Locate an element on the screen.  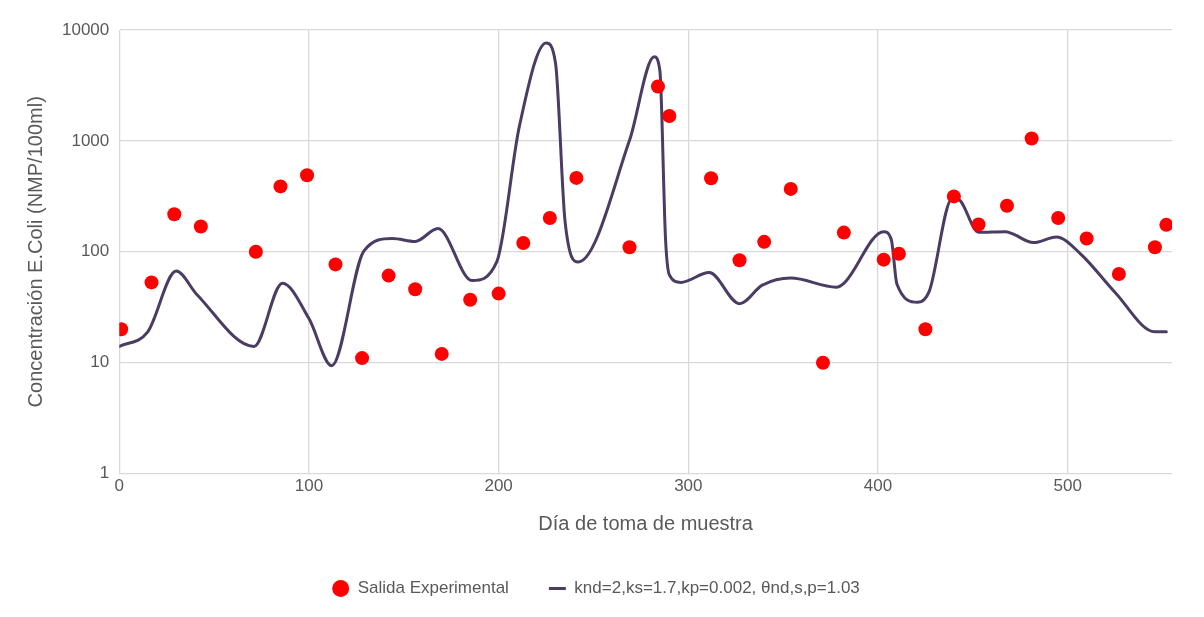
x-tick-label: 200 is located at coordinates (498, 486).